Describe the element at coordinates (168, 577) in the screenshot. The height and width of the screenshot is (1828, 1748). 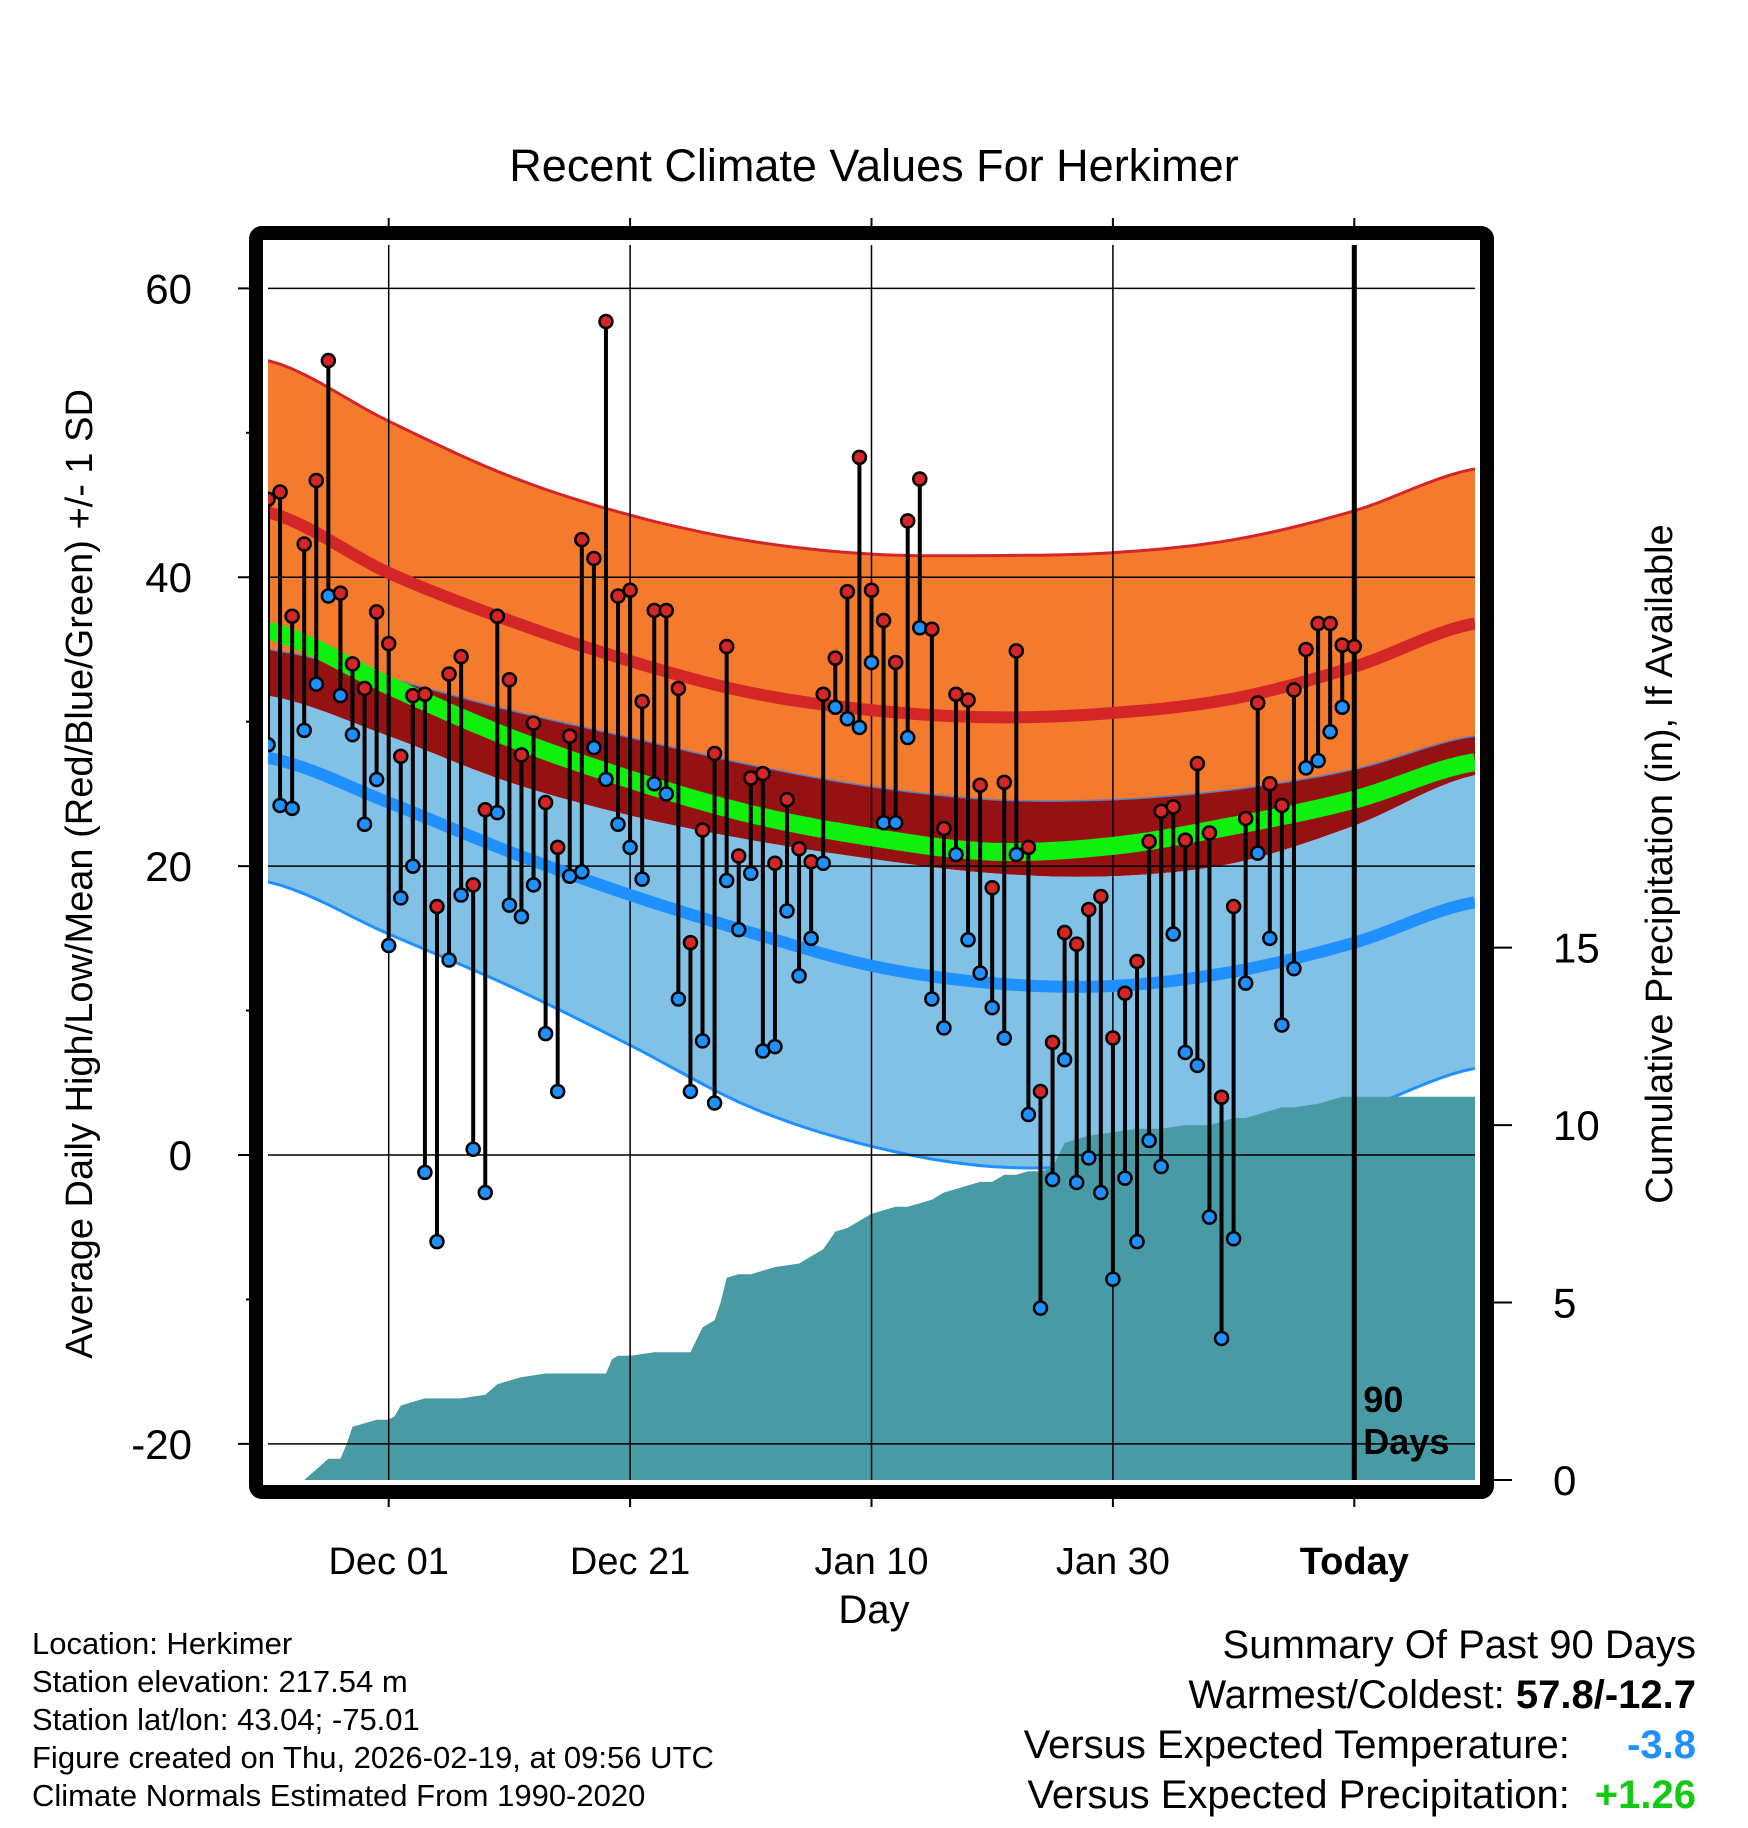
I see `y-tick-label: 40` at that location.